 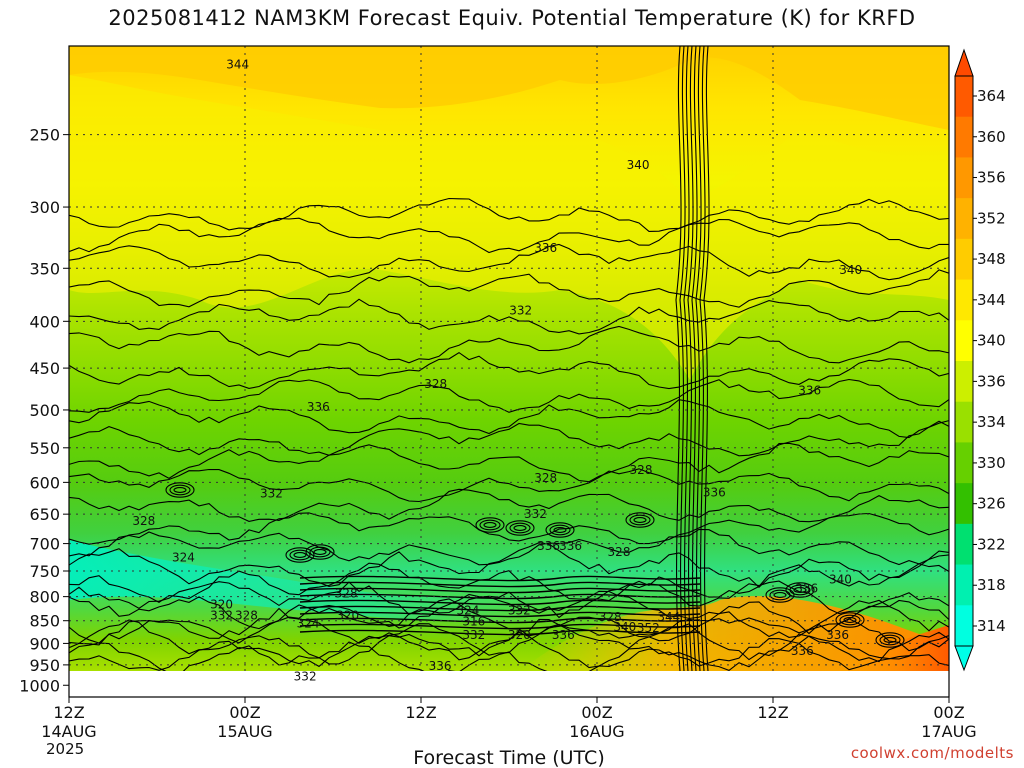 I want to click on colorbar-arrow-bottom, so click(x=964, y=658).